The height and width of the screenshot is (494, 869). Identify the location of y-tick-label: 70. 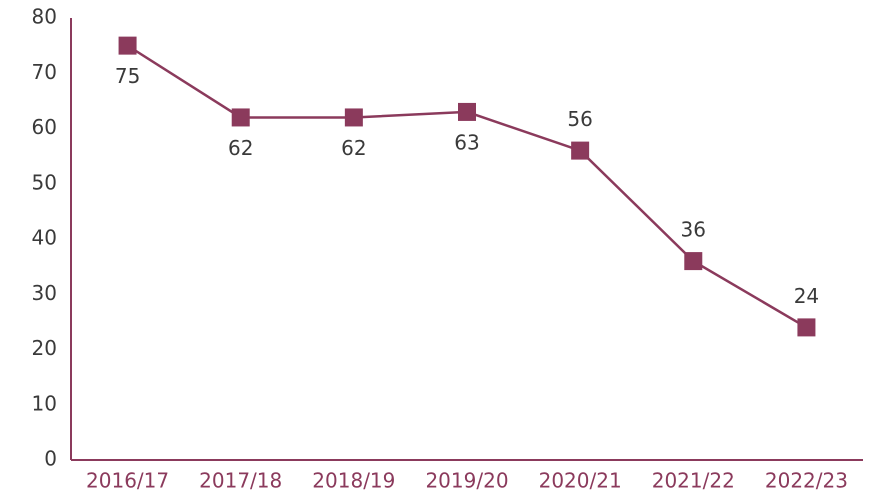
(44, 72).